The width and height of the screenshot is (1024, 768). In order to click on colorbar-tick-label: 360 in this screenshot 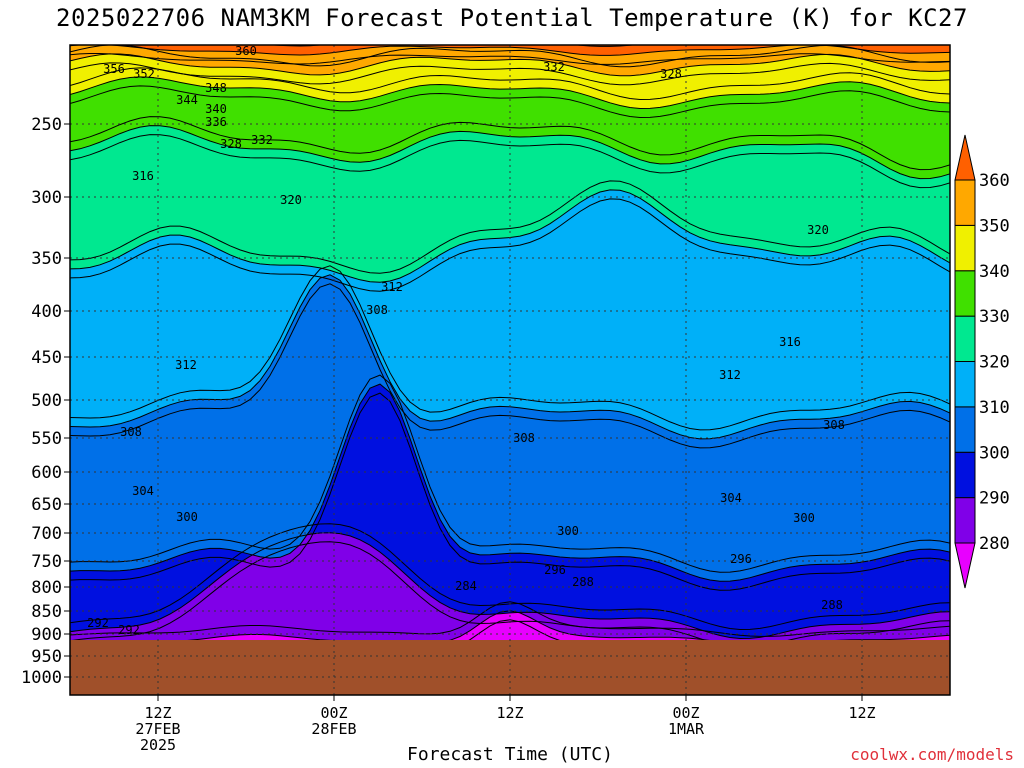, I will do `click(994, 181)`.